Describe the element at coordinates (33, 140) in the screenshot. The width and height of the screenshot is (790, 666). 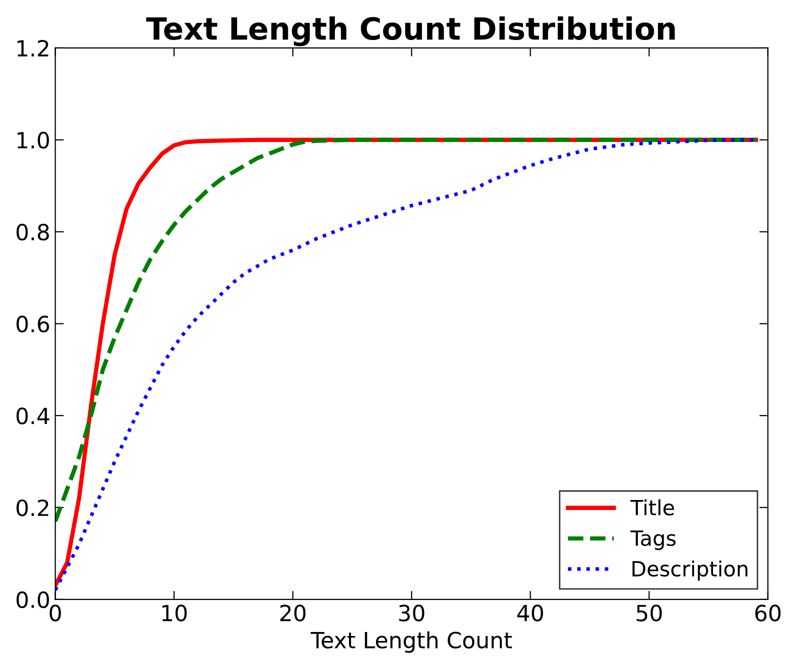
I see `y-tick-label: 1.0` at that location.